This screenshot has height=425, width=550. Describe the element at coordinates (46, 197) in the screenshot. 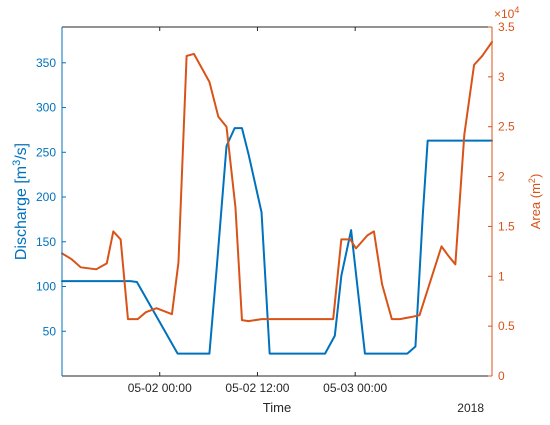

I see `left-tick-label: 200` at that location.